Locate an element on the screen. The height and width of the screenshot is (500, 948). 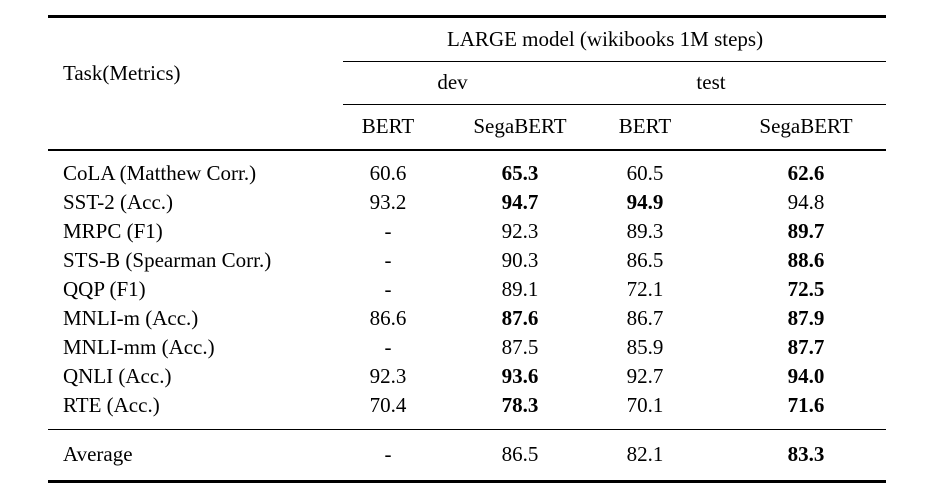
cell-test-segabert: 88.6 is located at coordinates (806, 260).